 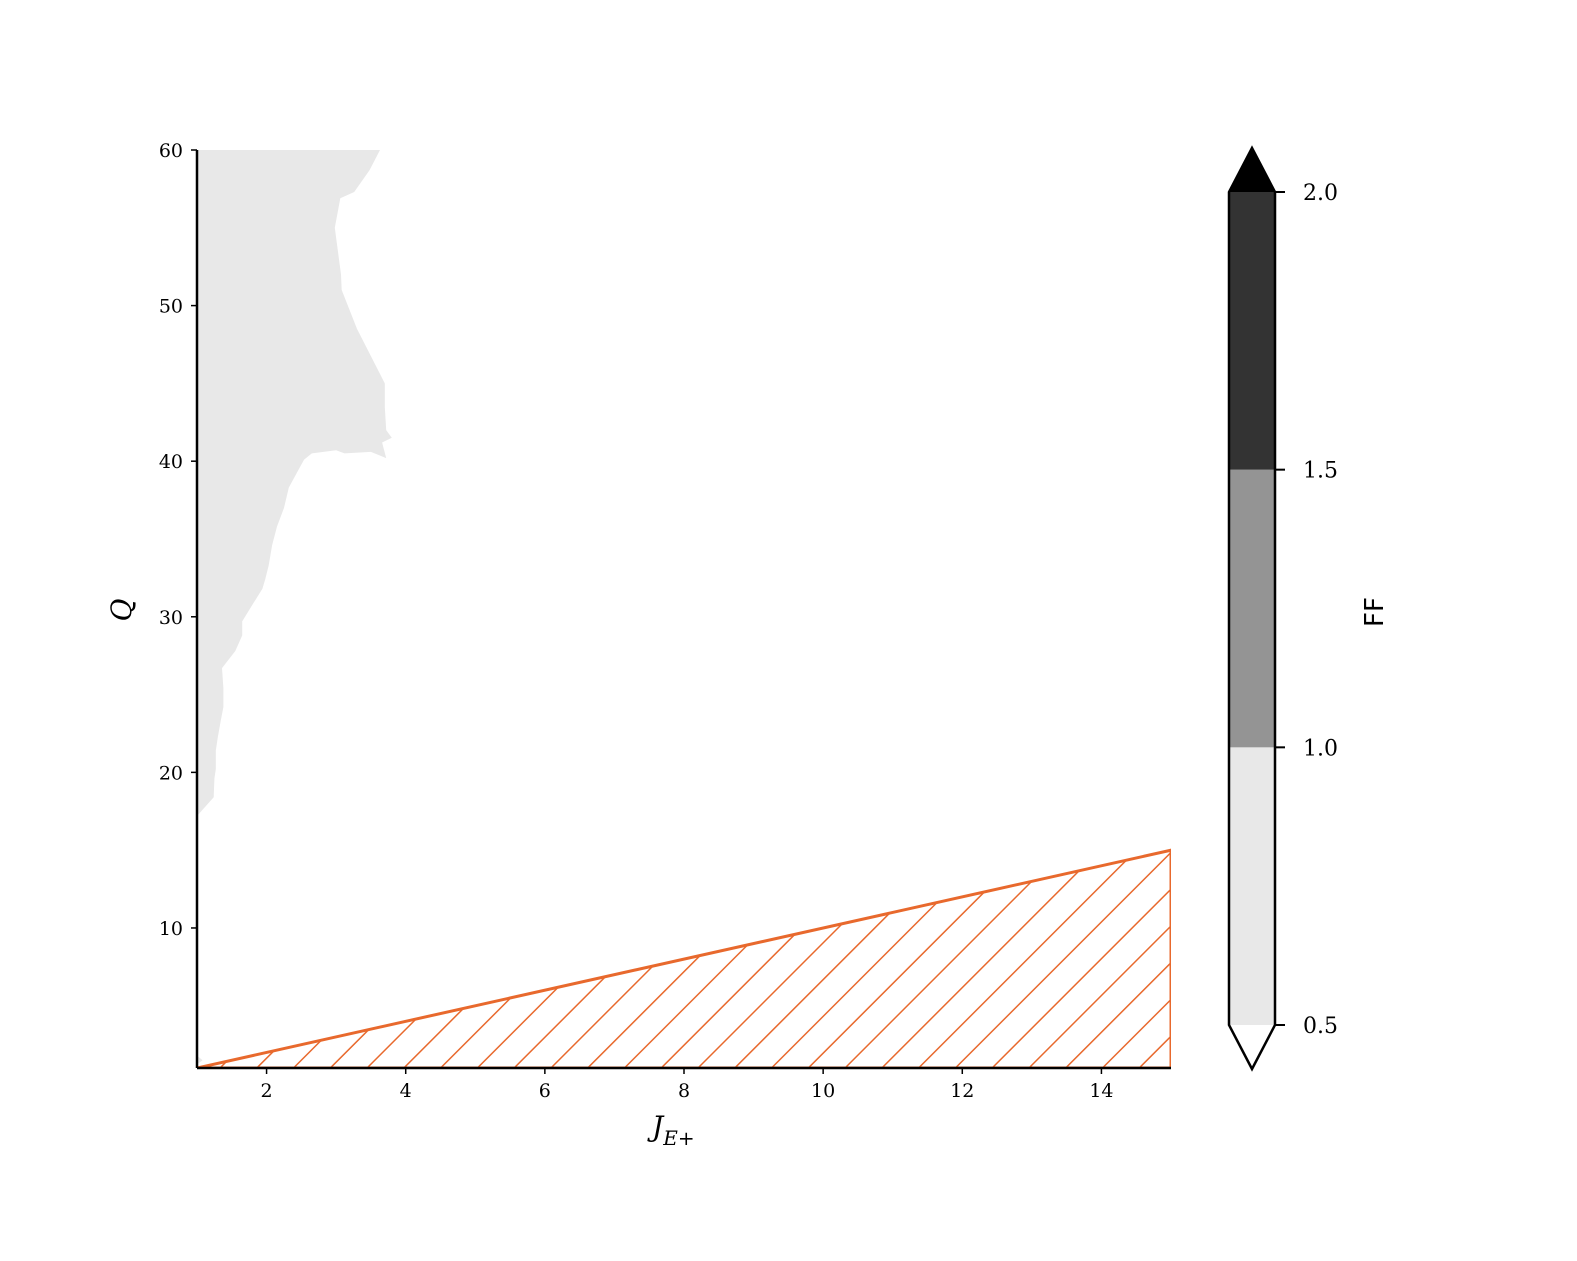 What do you see at coordinates (178, 540) in the screenshot?
I see `y-ticks: 10 20 30 40 50 60` at bounding box center [178, 540].